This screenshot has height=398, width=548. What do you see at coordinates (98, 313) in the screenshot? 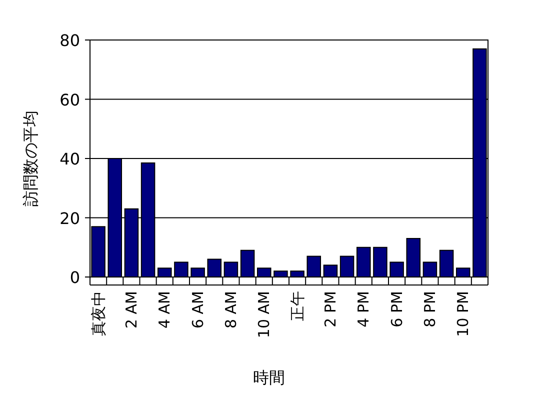
I see `x-tick-label: 真夜中` at bounding box center [98, 313].